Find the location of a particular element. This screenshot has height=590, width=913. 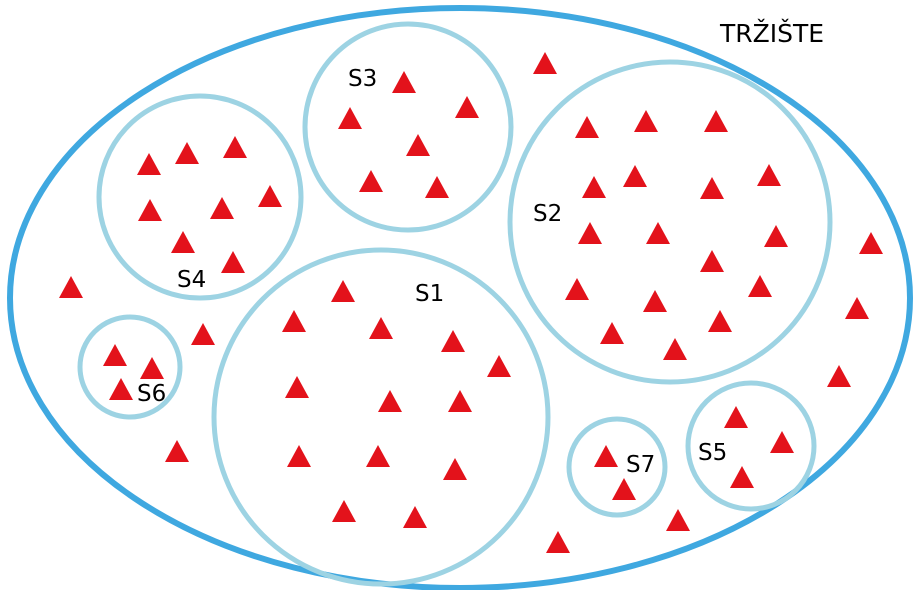

segment-s4-circle is located at coordinates (200, 197).